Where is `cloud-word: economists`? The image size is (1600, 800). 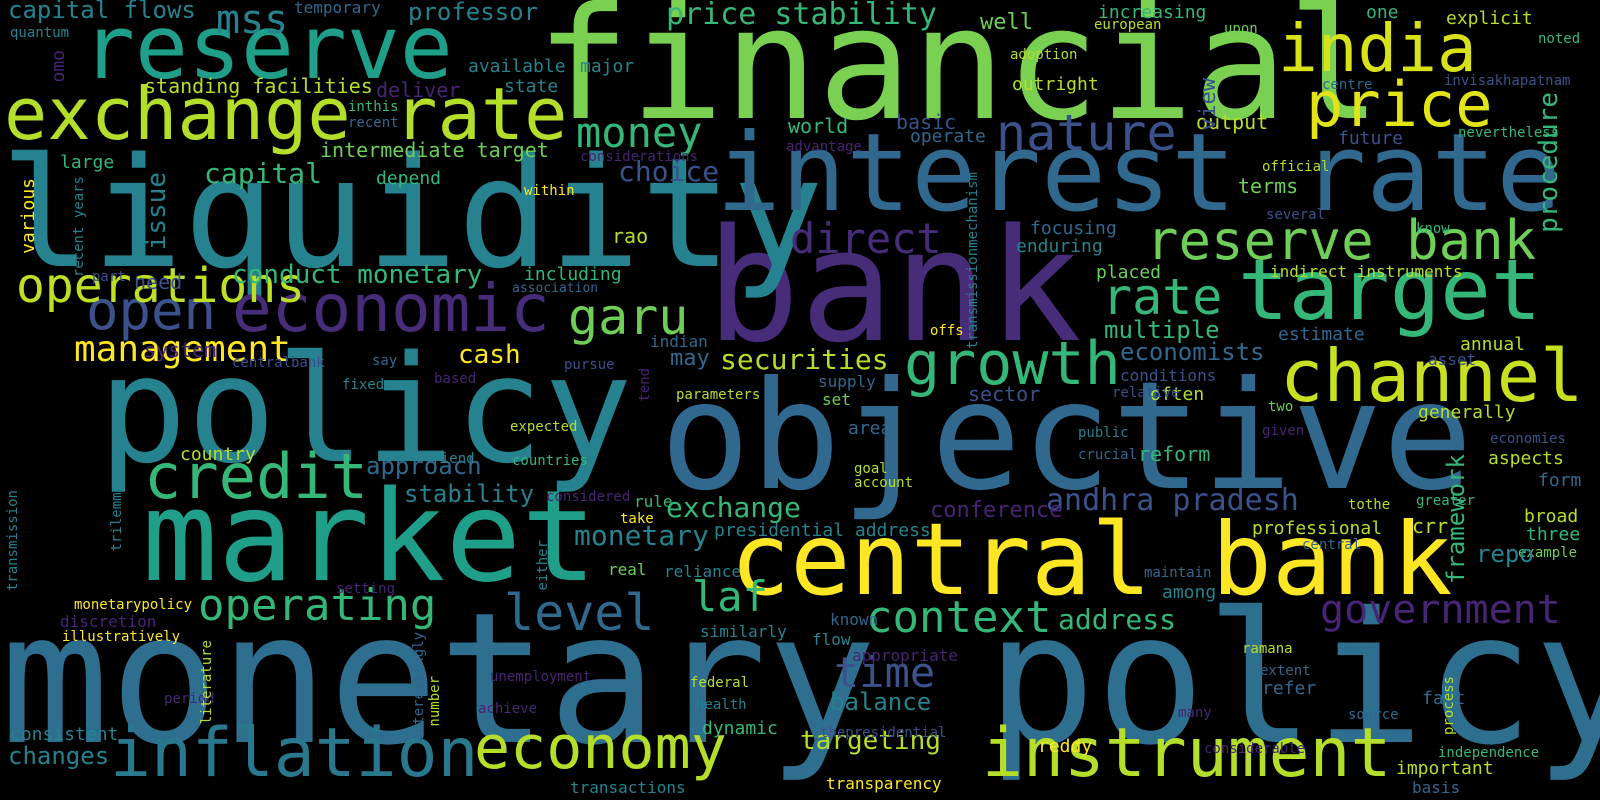
cloud-word: economists is located at coordinates (1192, 352).